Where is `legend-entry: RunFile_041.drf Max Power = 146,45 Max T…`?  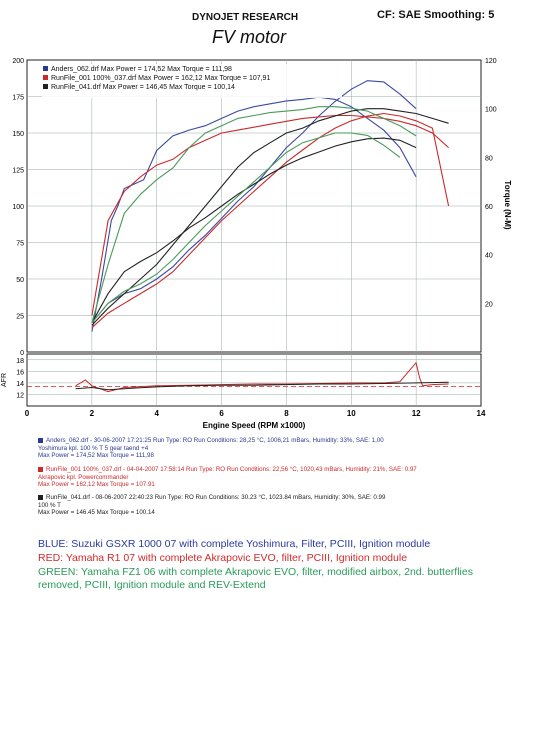 legend-entry: RunFile_041.drf Max Power = 146,45 Max T… is located at coordinates (143, 87).